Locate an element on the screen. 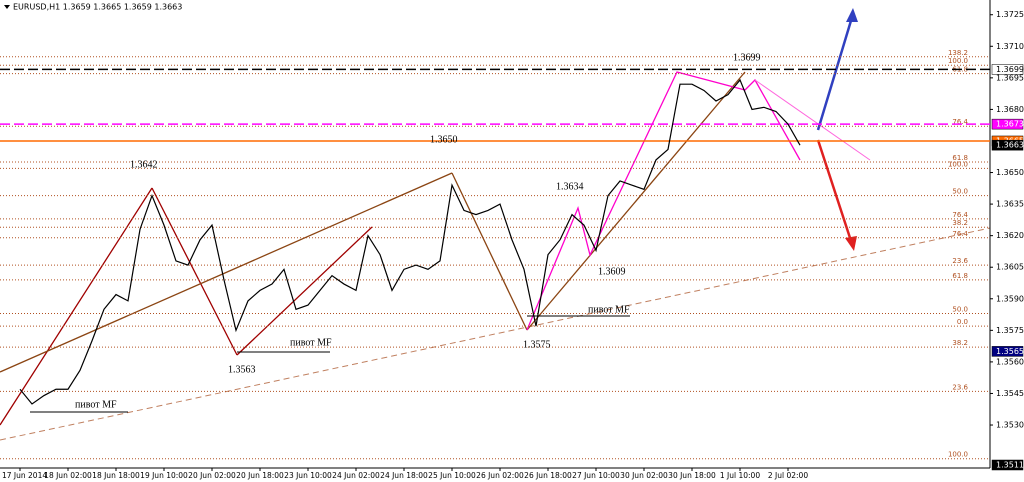  x-tick-label: 1 Jul 10:00 is located at coordinates (740, 475).